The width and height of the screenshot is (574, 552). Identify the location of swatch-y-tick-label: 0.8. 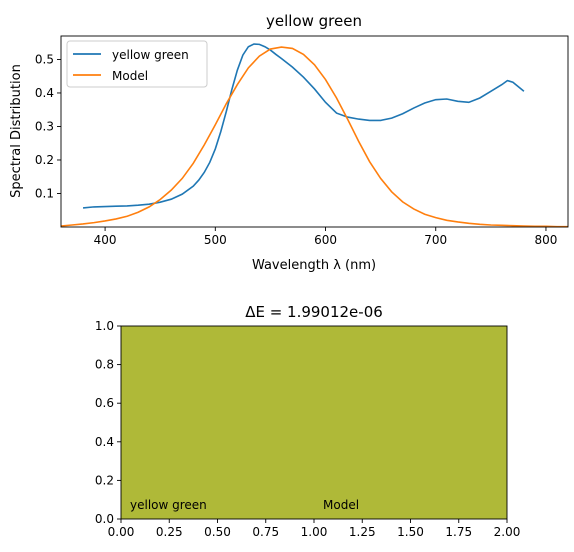
(104, 365).